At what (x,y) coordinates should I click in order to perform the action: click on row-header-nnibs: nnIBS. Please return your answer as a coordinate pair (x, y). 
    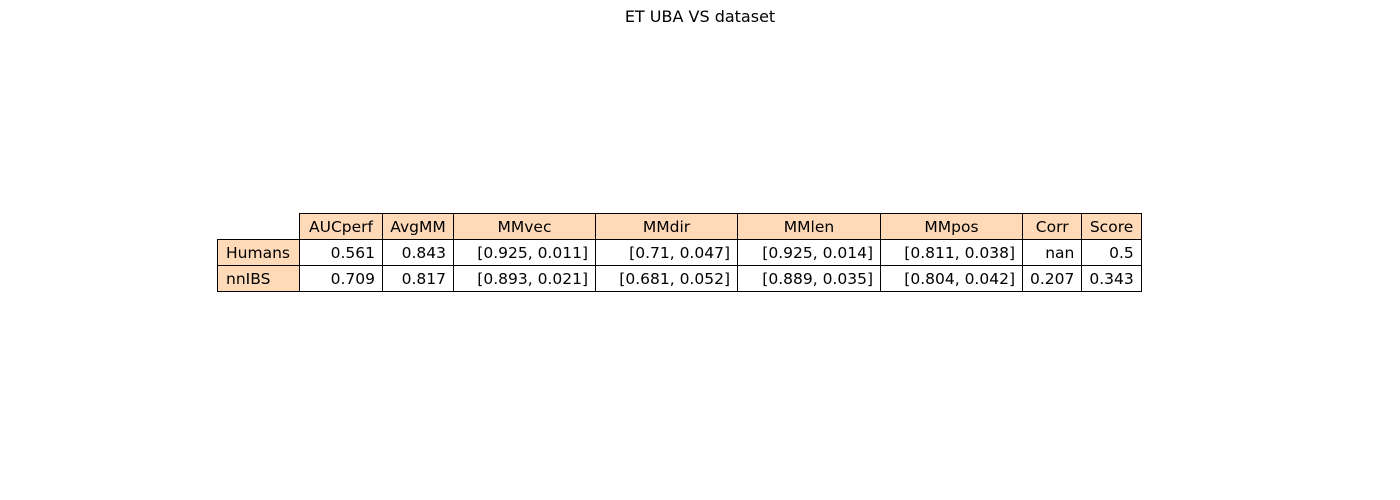
    Looking at the image, I should click on (258, 278).